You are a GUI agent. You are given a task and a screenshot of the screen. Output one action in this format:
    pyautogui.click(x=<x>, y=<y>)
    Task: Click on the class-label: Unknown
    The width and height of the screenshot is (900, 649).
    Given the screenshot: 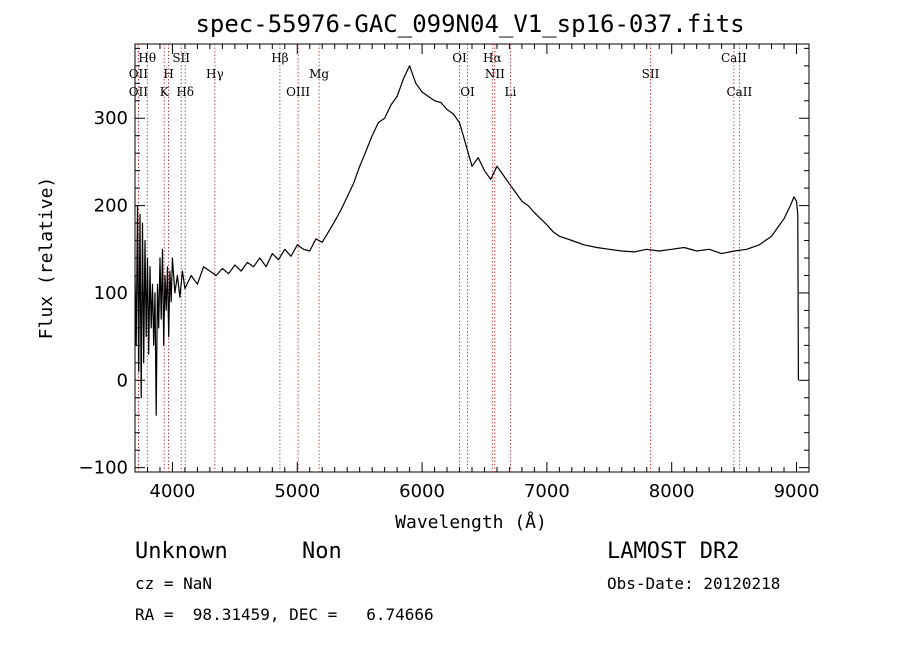 What is the action you would take?
    pyautogui.click(x=181, y=551)
    